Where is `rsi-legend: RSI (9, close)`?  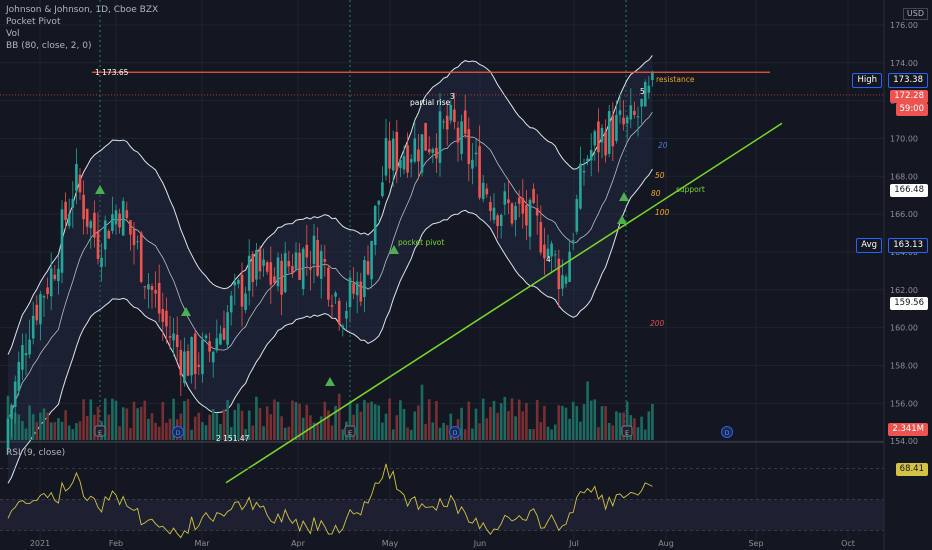 rsi-legend: RSI (9, close) is located at coordinates (36, 453).